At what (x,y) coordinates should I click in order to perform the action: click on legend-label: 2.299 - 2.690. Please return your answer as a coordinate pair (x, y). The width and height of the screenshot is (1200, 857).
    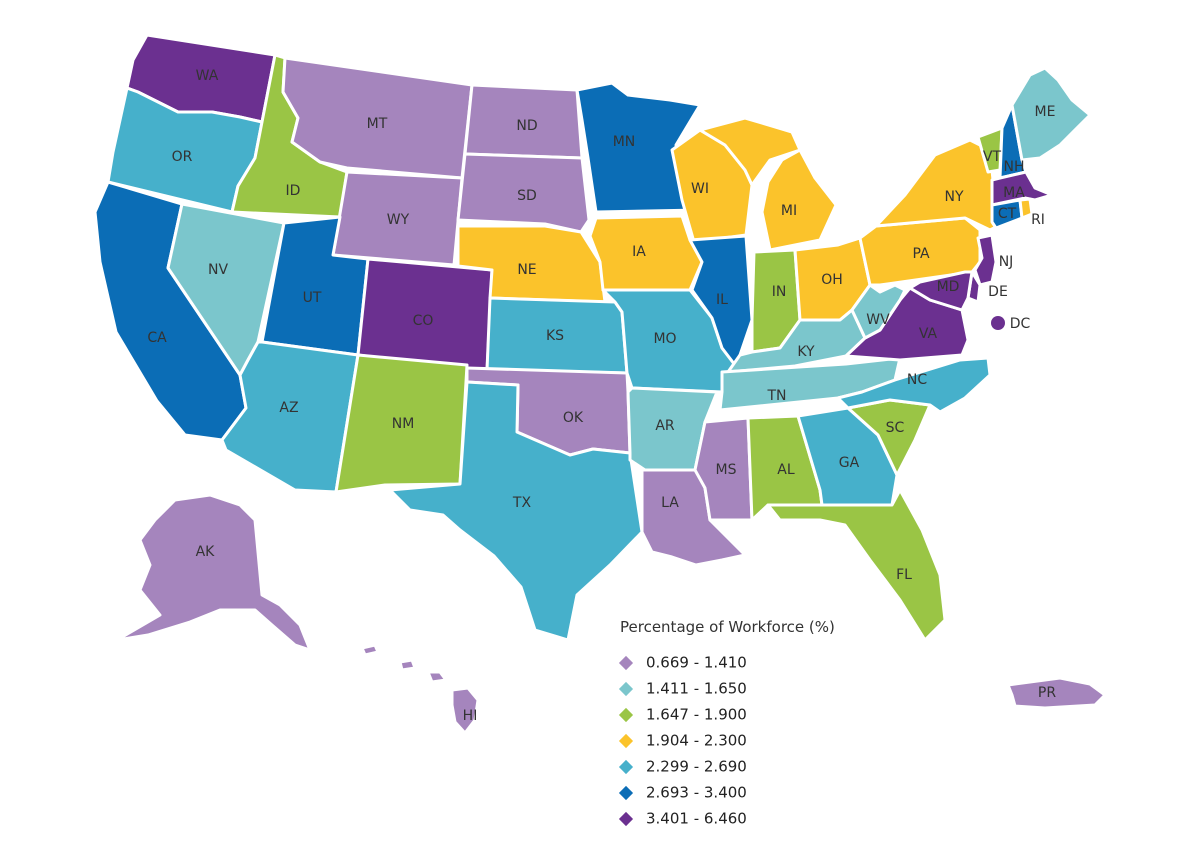
    Looking at the image, I should click on (696, 767).